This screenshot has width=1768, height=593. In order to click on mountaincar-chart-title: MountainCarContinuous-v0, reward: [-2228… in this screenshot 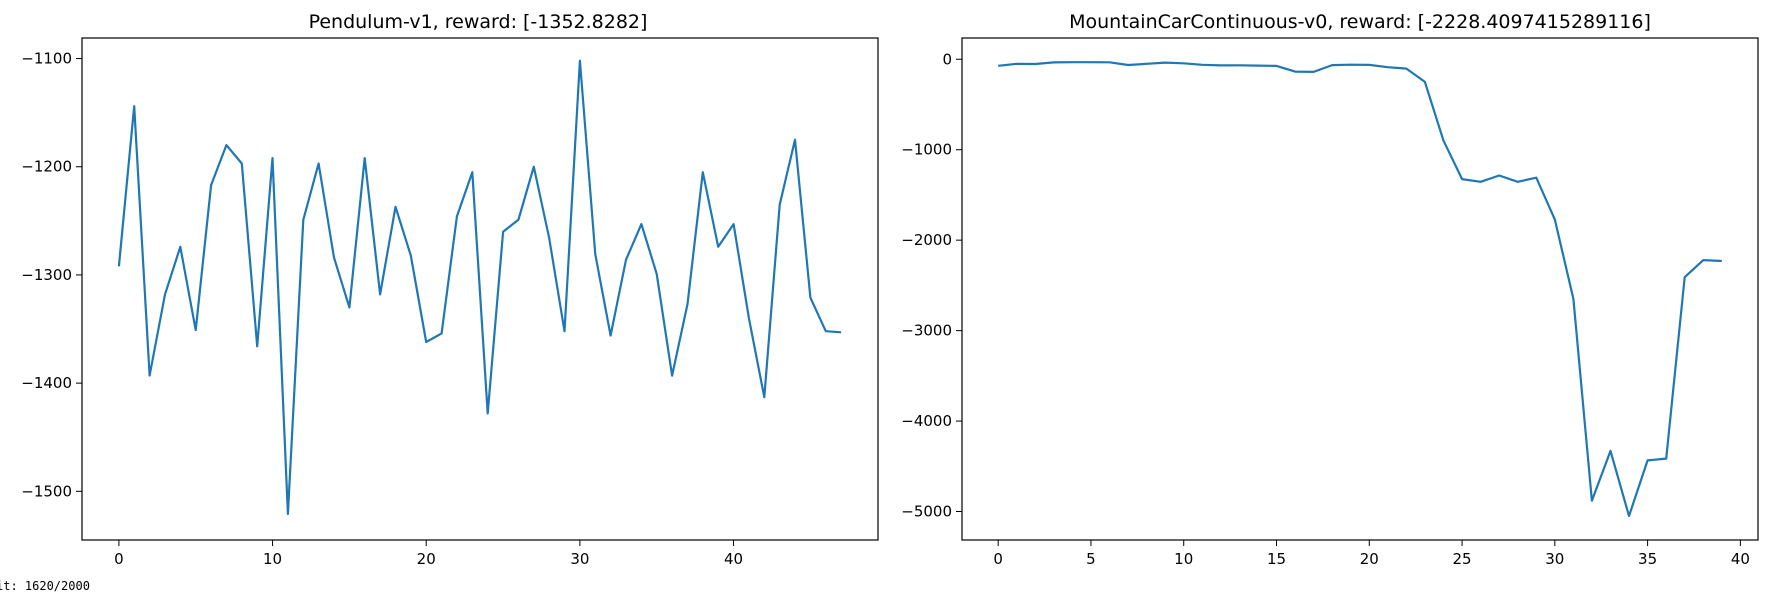, I will do `click(1360, 22)`.